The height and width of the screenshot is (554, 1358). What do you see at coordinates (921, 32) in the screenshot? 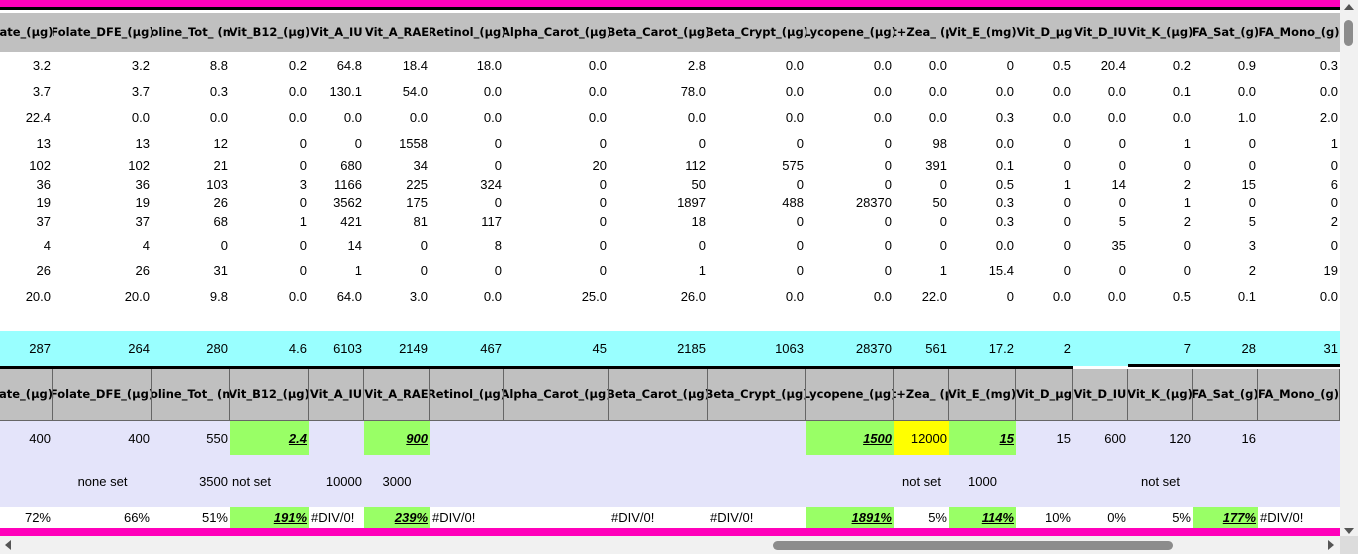
I see `column-header: Lut+Zea_ (µg)` at bounding box center [921, 32].